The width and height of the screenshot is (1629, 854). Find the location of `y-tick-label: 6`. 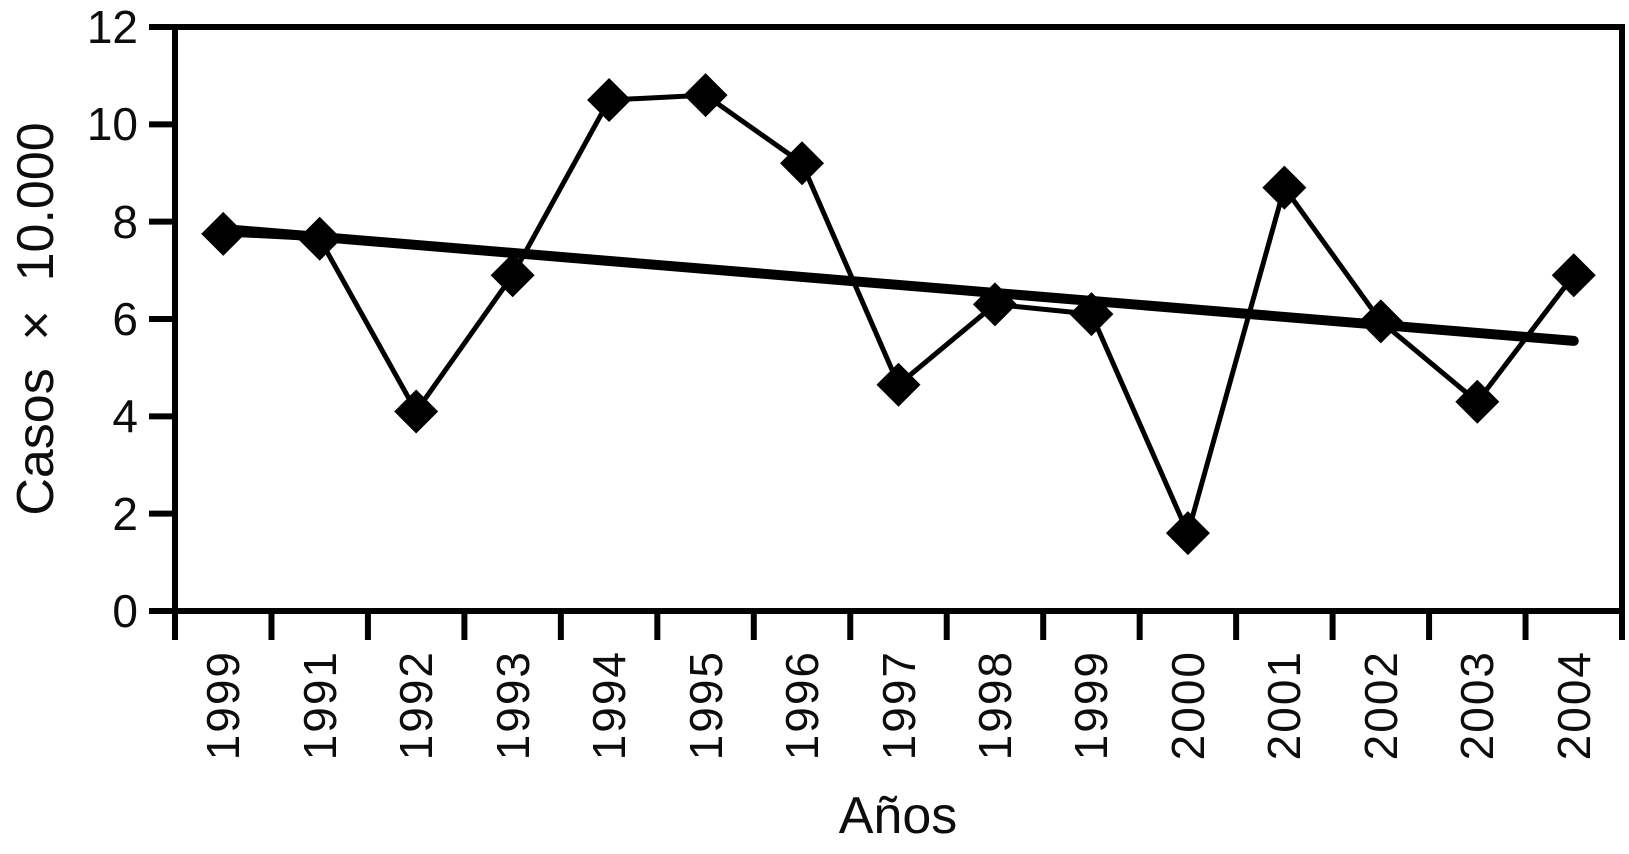

y-tick-label: 6 is located at coordinates (125, 319).